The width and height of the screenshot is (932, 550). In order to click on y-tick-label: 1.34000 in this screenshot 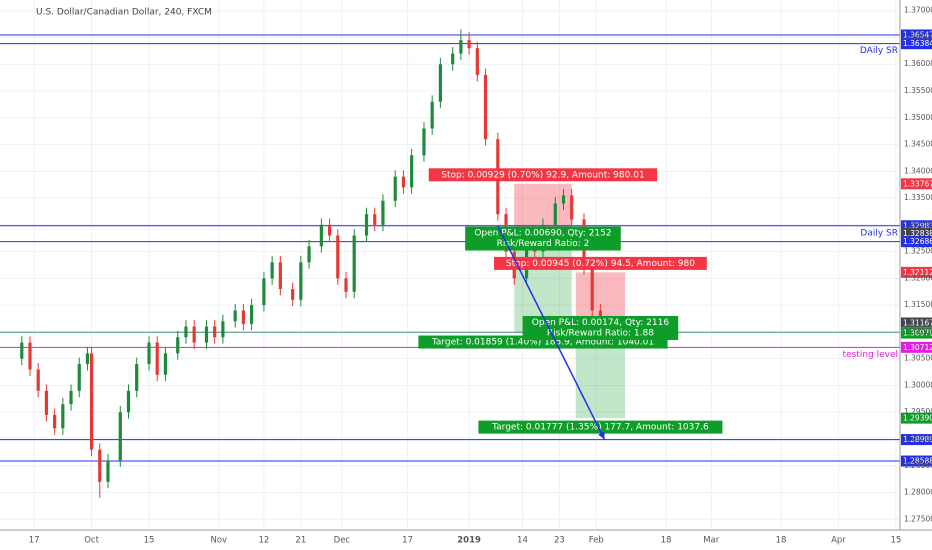, I will do `click(918, 170)`.